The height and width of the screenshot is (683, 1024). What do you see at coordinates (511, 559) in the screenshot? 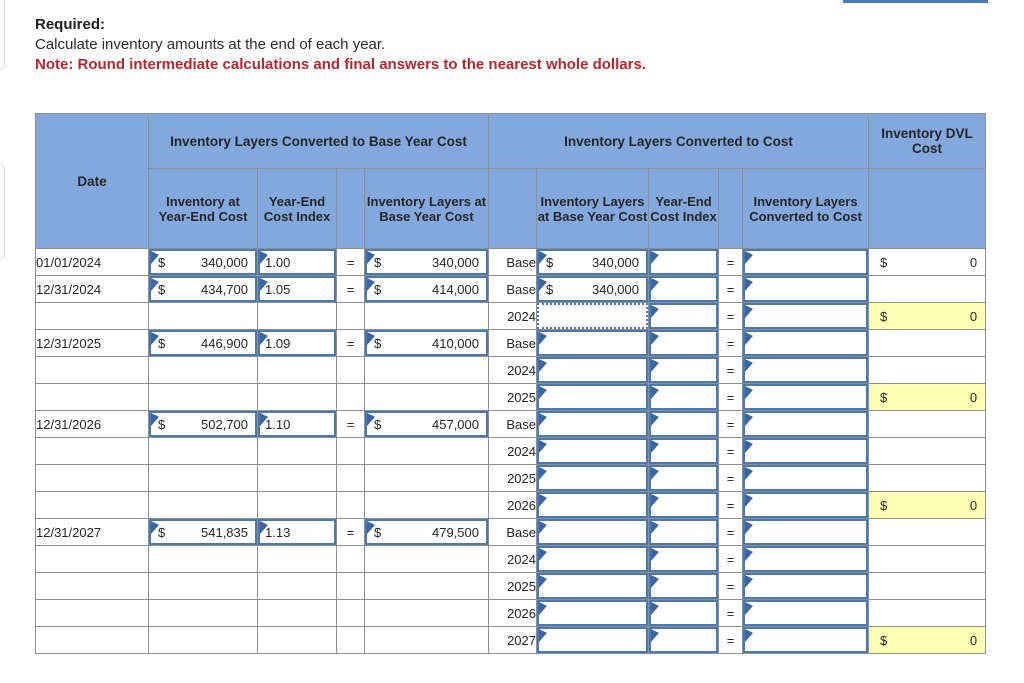
I see `table-row: 2024 =` at bounding box center [511, 559].